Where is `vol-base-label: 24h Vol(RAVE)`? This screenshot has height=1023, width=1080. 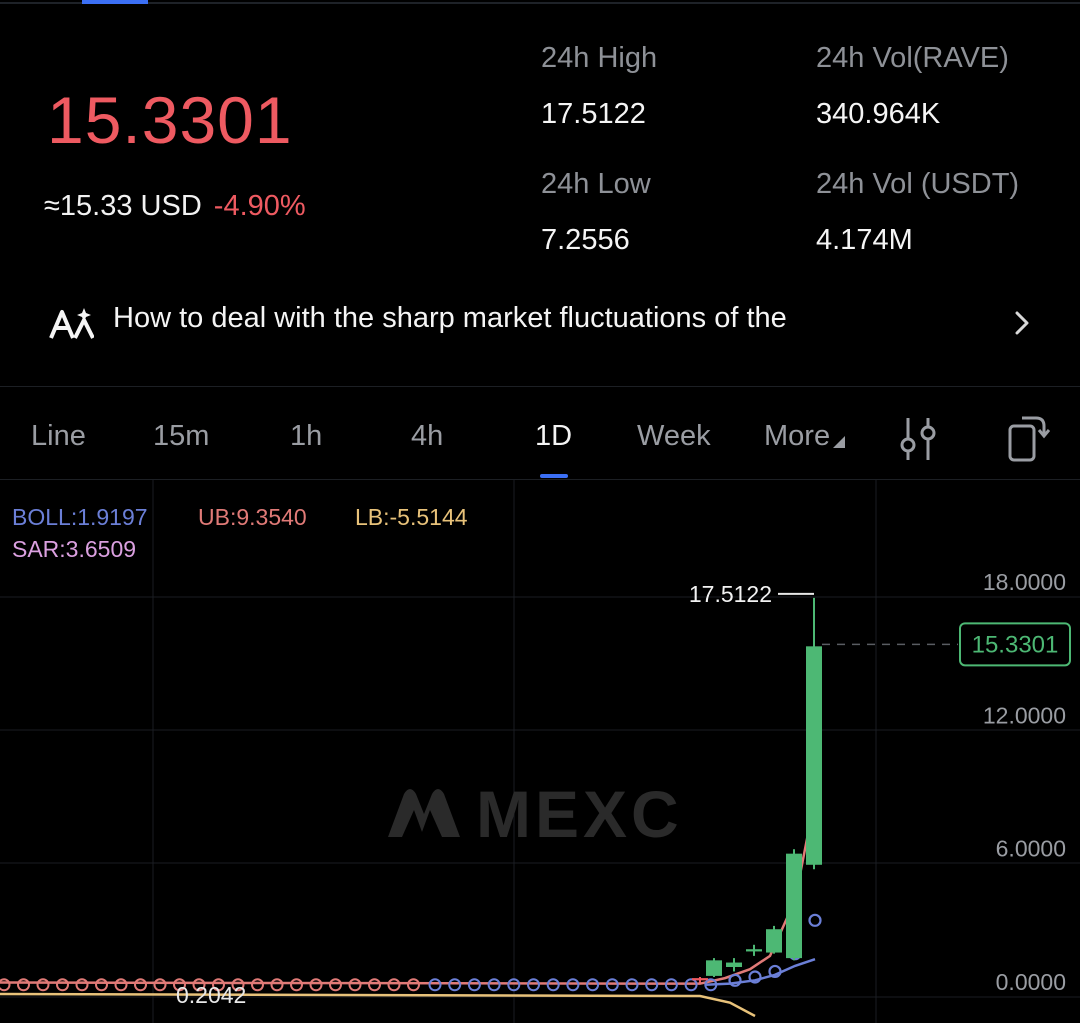
vol-base-label: 24h Vol(RAVE) is located at coordinates (912, 58).